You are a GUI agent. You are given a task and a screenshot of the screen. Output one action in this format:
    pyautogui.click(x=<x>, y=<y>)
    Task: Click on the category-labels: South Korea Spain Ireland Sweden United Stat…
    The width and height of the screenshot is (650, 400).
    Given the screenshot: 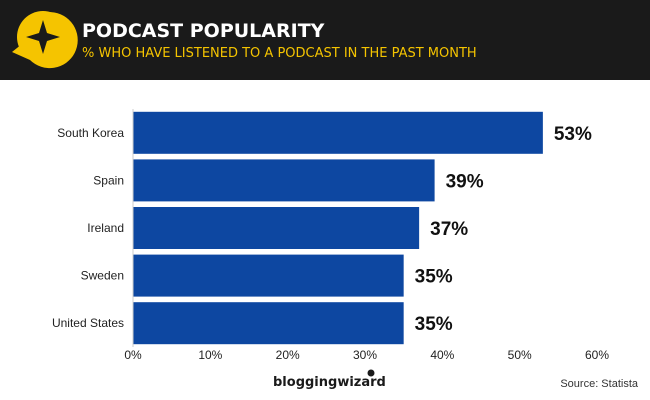 What is the action you would take?
    pyautogui.click(x=88, y=228)
    